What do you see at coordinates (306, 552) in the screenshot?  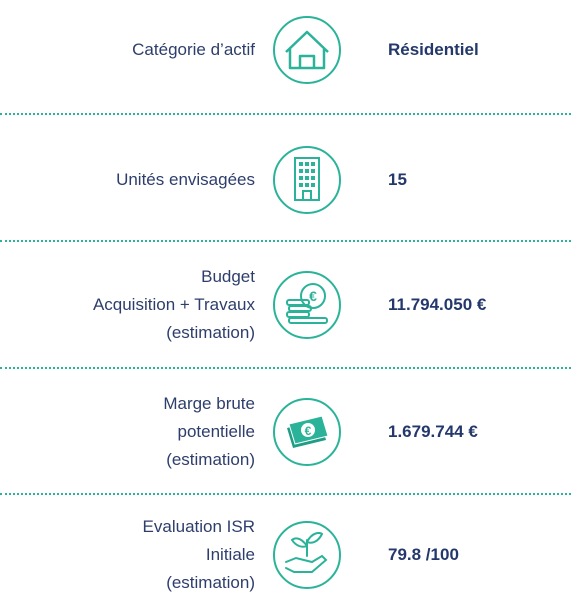 I see `plant-hand-icon` at bounding box center [306, 552].